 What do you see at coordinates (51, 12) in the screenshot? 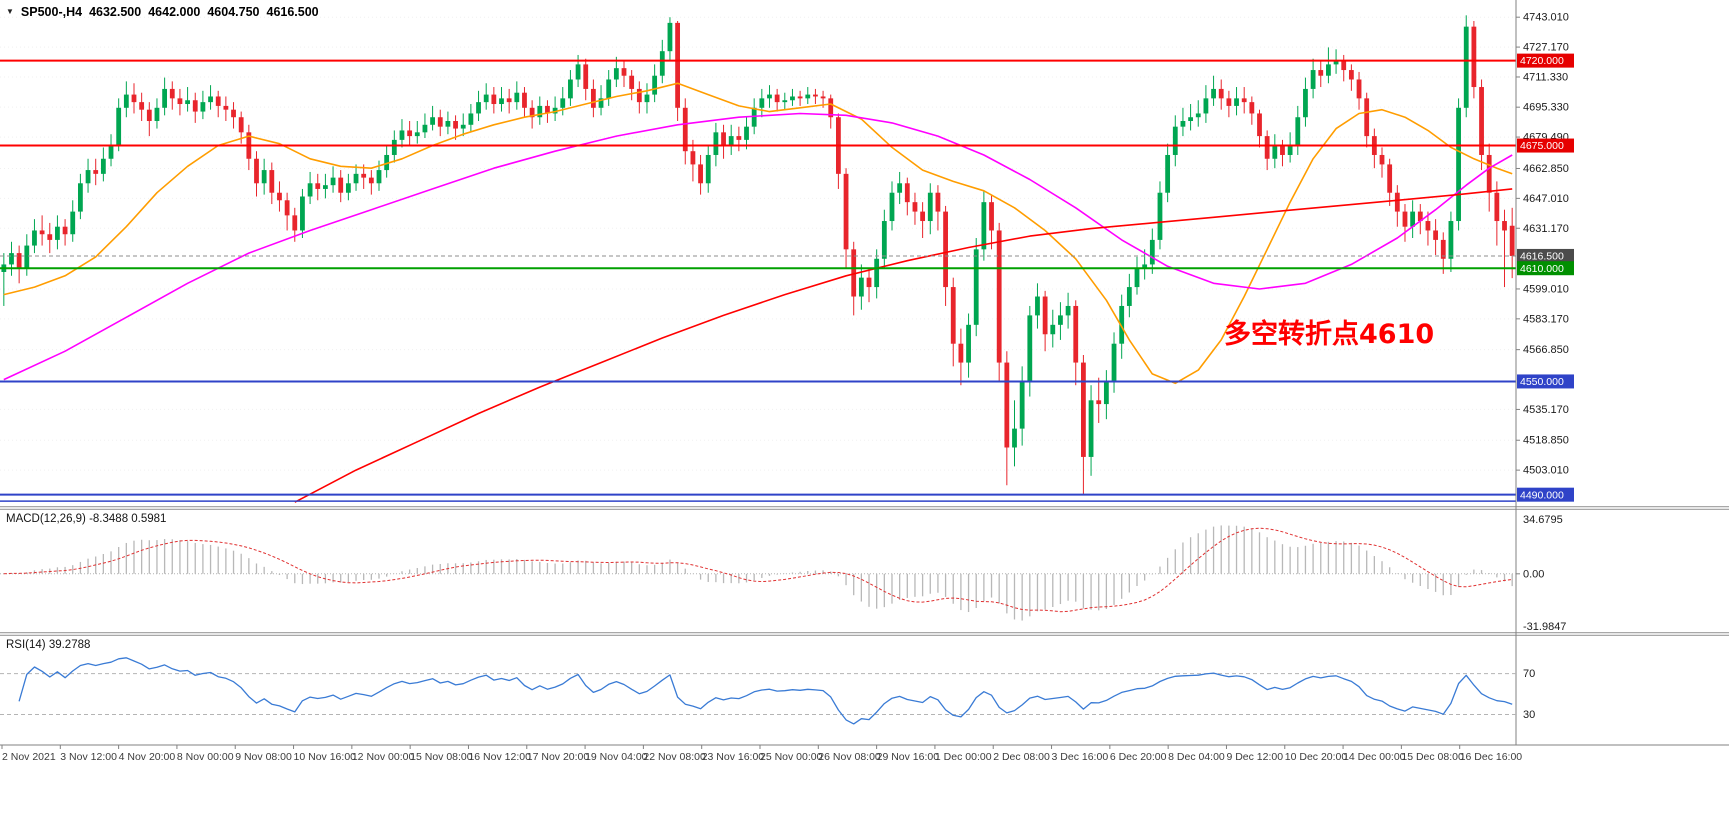
I see `symbol-timeframe-label: SP500-,H4` at bounding box center [51, 12].